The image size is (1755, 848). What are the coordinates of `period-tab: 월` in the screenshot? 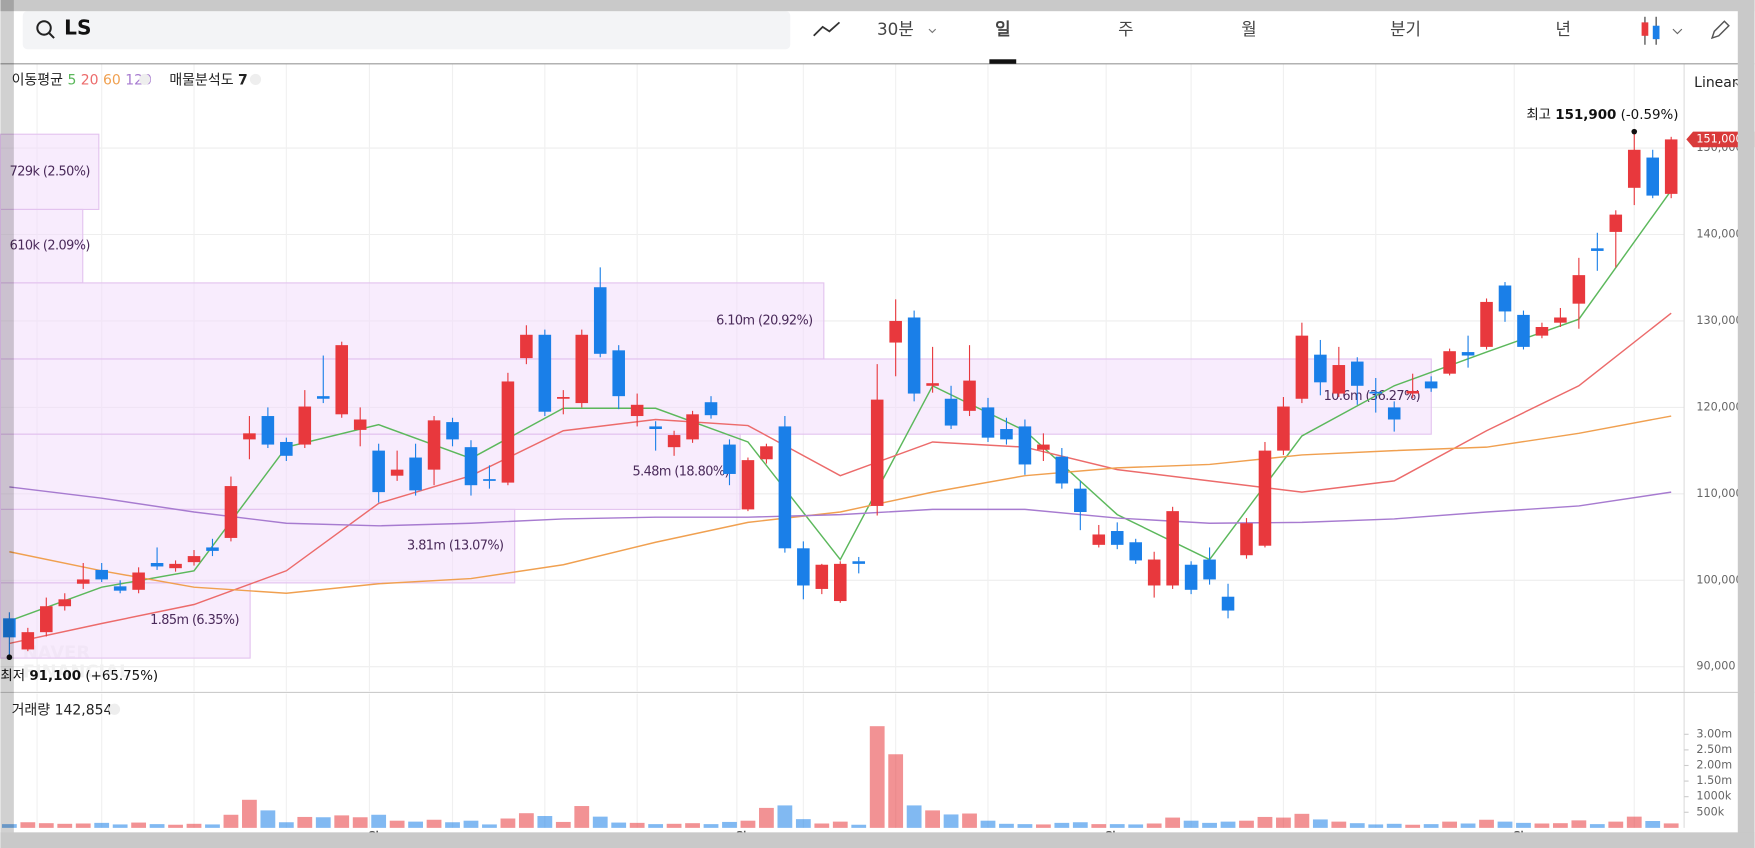 It's located at (1248, 29).